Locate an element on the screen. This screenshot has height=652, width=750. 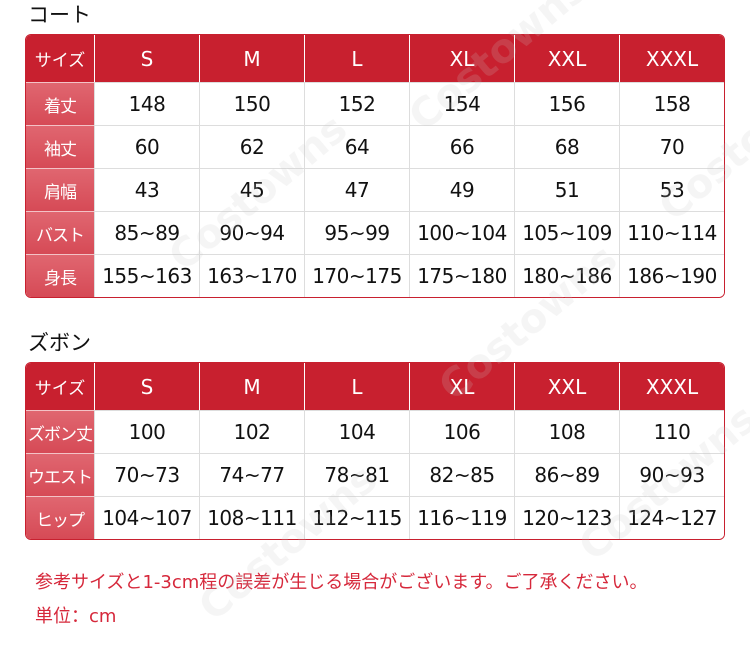
table-cell: 70 is located at coordinates (671, 146).